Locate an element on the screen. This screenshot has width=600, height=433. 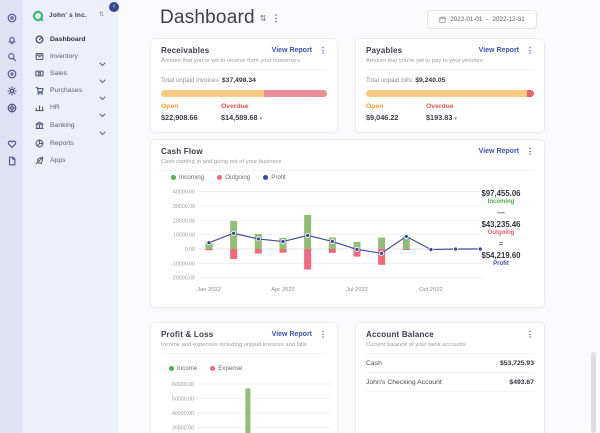
profit-loss-chart: 60000.00 50000.00 40000.00 30000.00 is located at coordinates (251, 407).